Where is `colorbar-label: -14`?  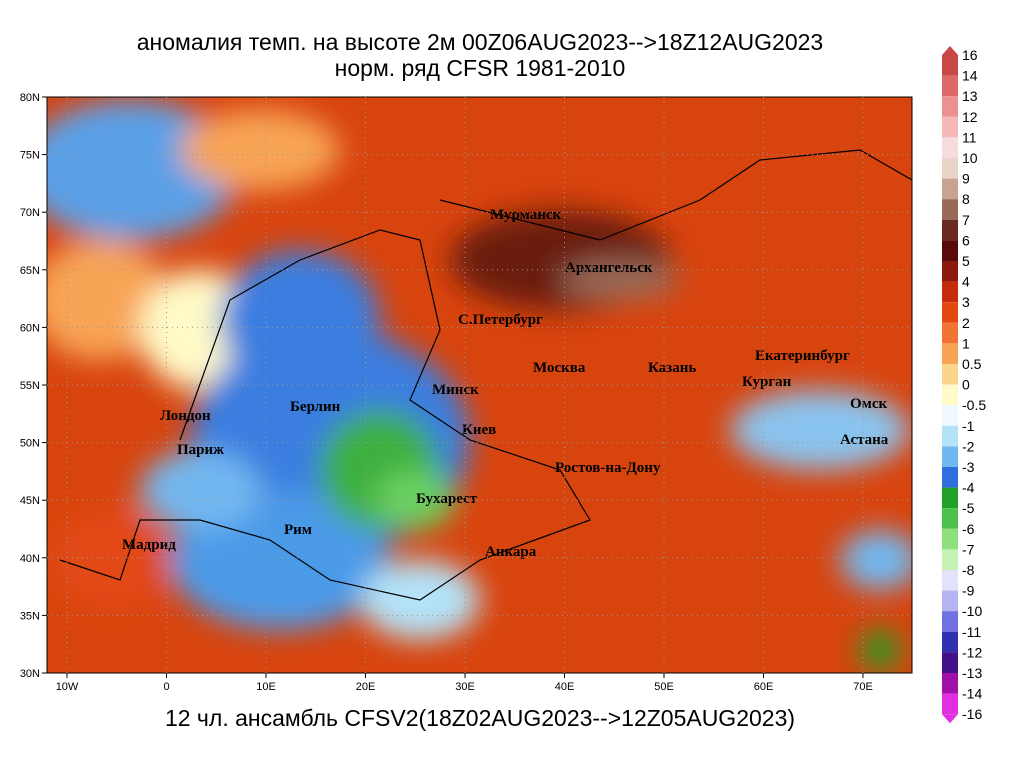 colorbar-label: -14 is located at coordinates (972, 694).